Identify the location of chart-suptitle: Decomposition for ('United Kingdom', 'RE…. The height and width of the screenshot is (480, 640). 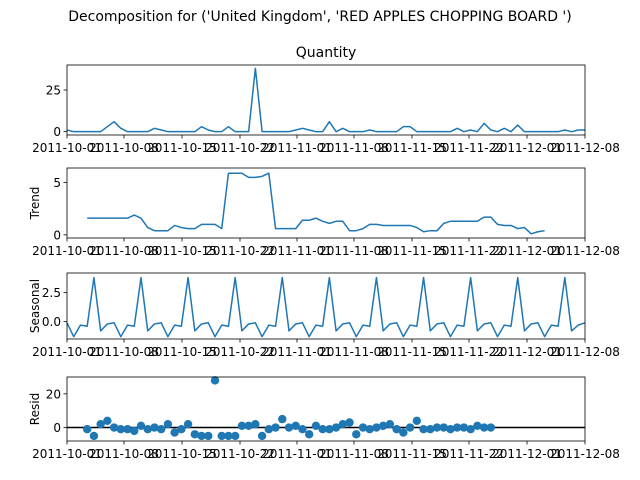
(320, 17).